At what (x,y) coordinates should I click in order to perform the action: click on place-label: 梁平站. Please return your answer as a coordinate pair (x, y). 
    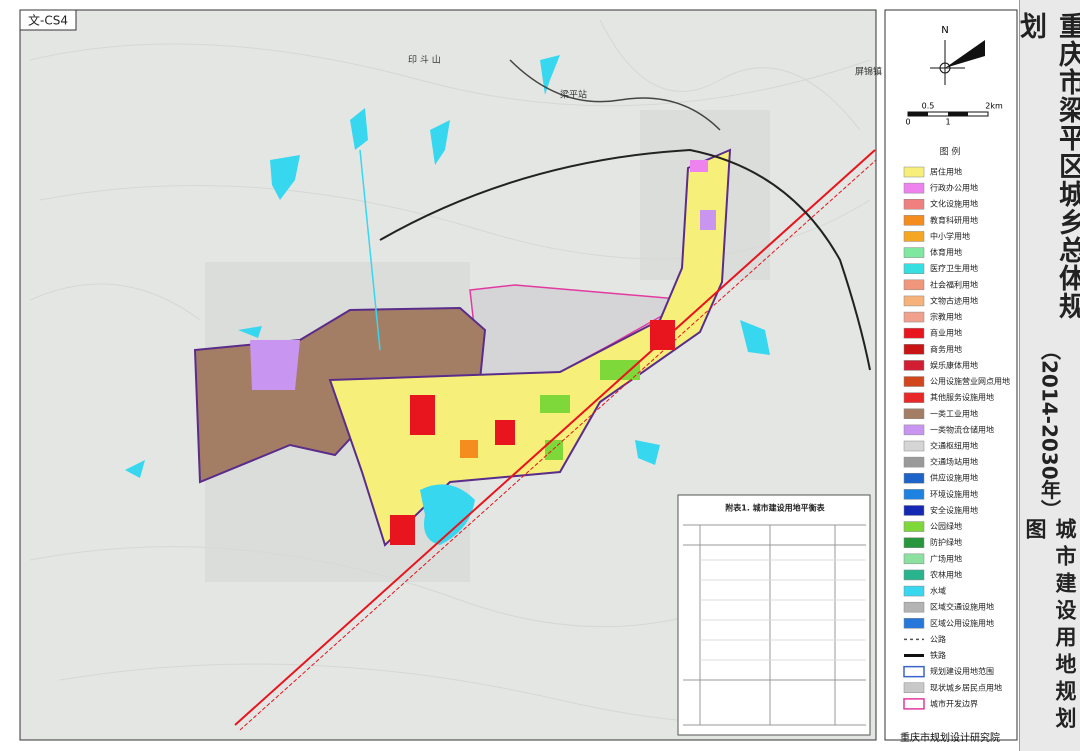
    Looking at the image, I should click on (573, 95).